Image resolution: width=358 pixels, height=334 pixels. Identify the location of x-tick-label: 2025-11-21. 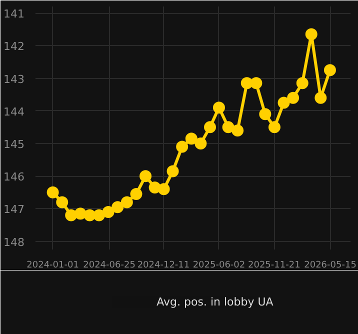
(274, 265).